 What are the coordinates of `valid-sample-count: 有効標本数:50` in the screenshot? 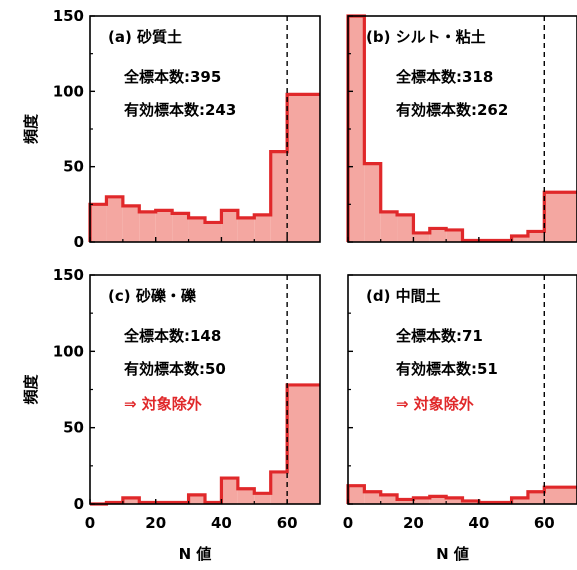 It's located at (175, 369).